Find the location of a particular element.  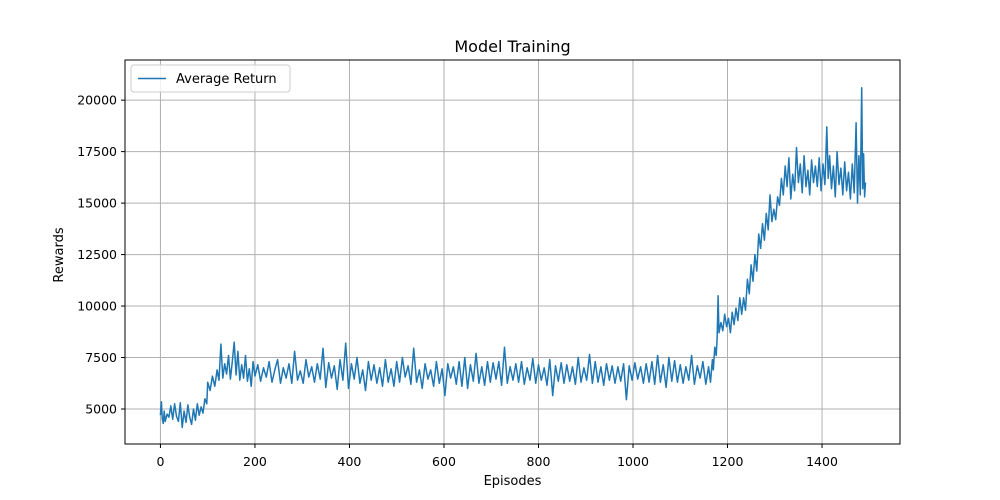

y-axis-label: Rewards is located at coordinates (59, 254).